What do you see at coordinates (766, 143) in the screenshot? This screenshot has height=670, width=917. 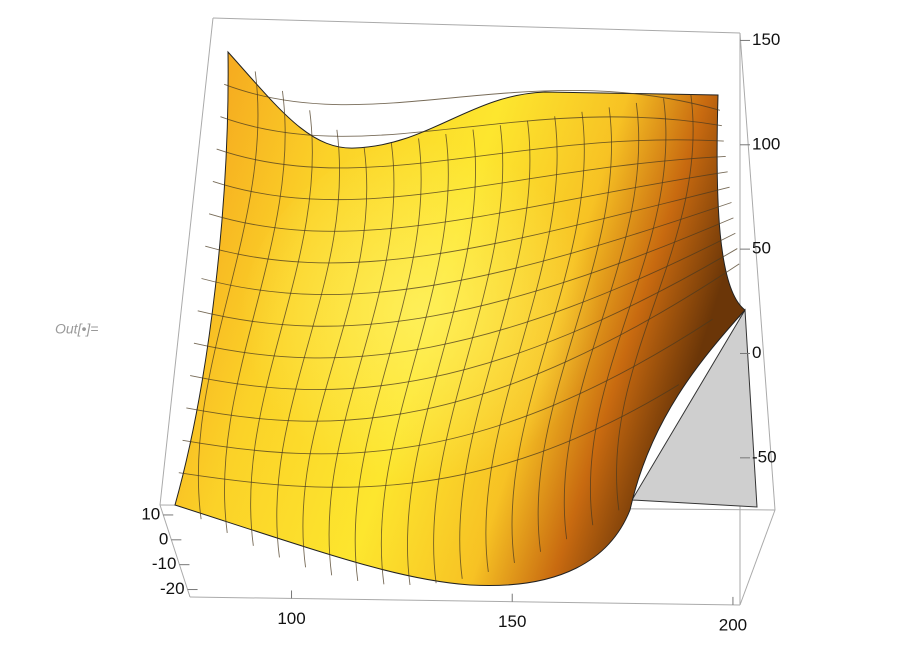 I see `z-tick-label: 100` at bounding box center [766, 143].